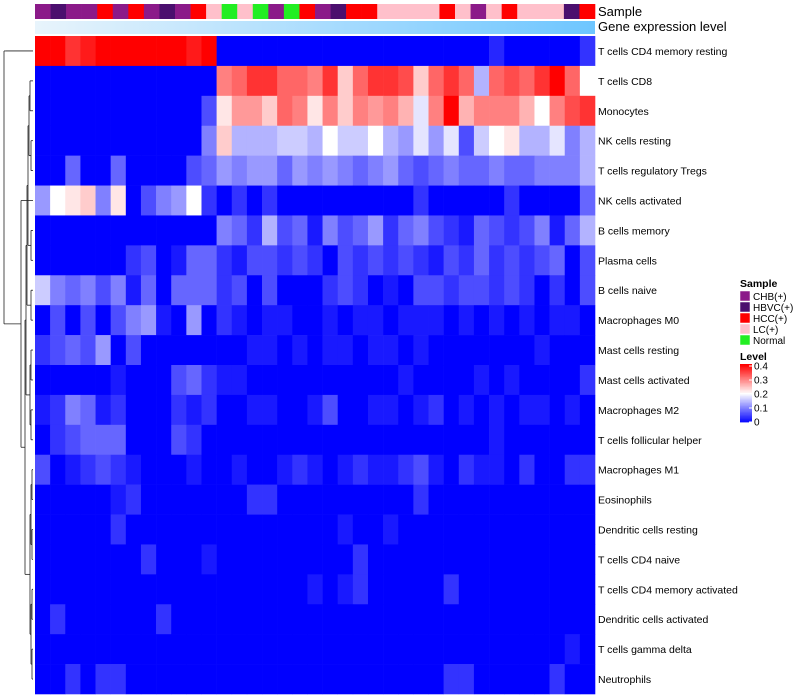 The width and height of the screenshot is (800, 700). I want to click on row-label: Macrophages M2, so click(638, 411).